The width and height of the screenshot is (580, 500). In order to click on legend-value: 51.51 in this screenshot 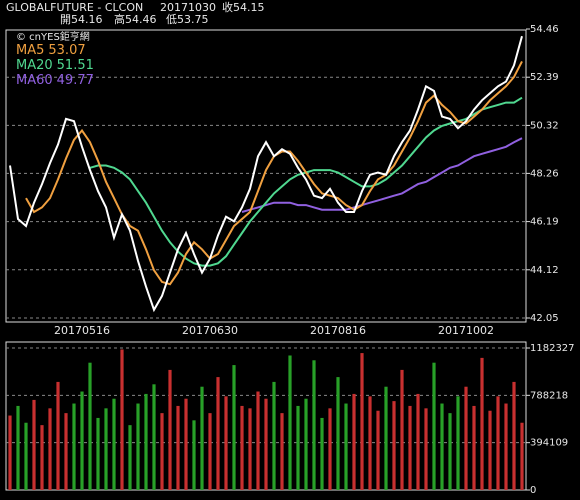, I will do `click(75, 65)`.